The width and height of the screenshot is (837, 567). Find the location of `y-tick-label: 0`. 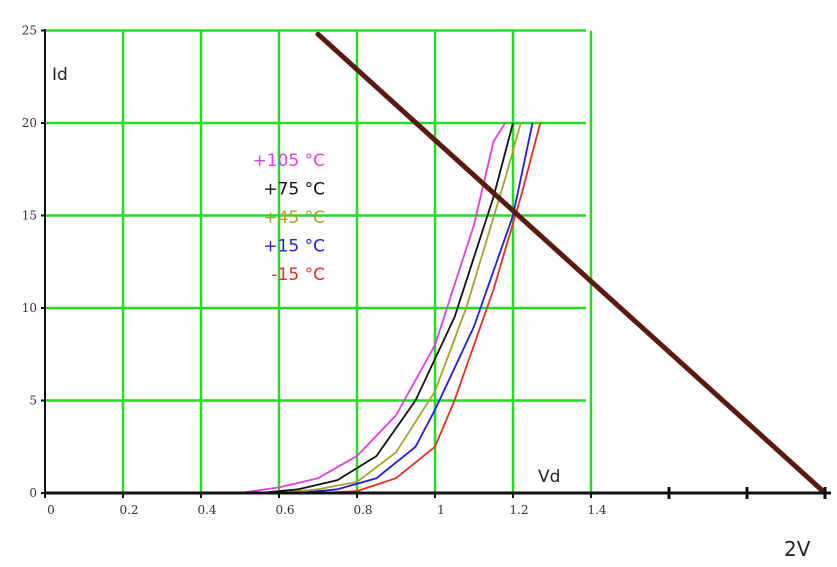

y-tick-label: 0 is located at coordinates (33, 493).